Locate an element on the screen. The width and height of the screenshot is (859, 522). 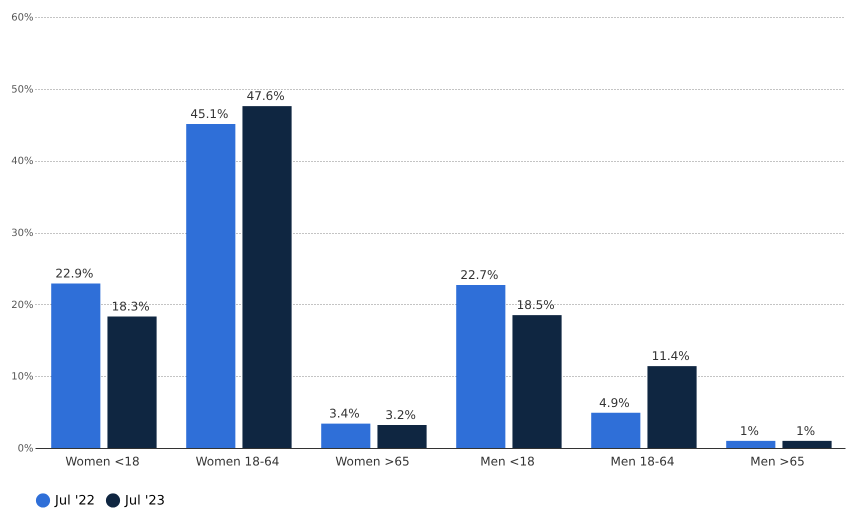
y-tick-label: 50% is located at coordinates (22, 90).